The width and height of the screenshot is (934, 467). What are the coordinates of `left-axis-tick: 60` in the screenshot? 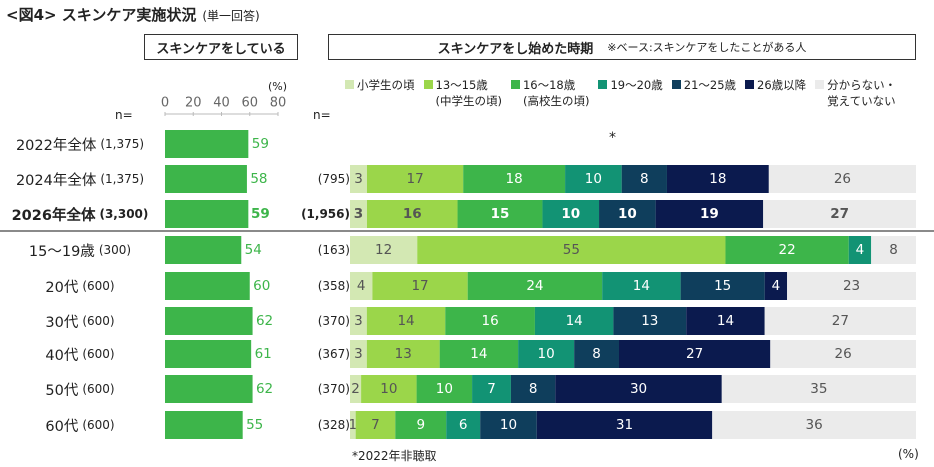 It's located at (249, 103).